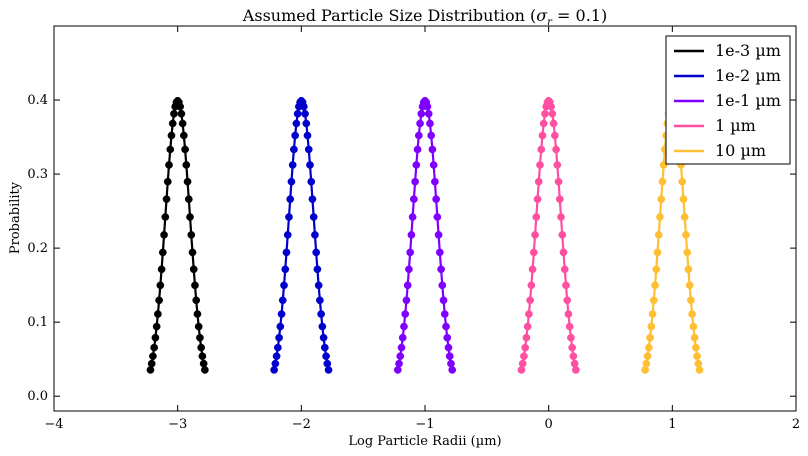 This screenshot has width=808, height=456. I want to click on y-tick-label: 0.1, so click(37, 322).